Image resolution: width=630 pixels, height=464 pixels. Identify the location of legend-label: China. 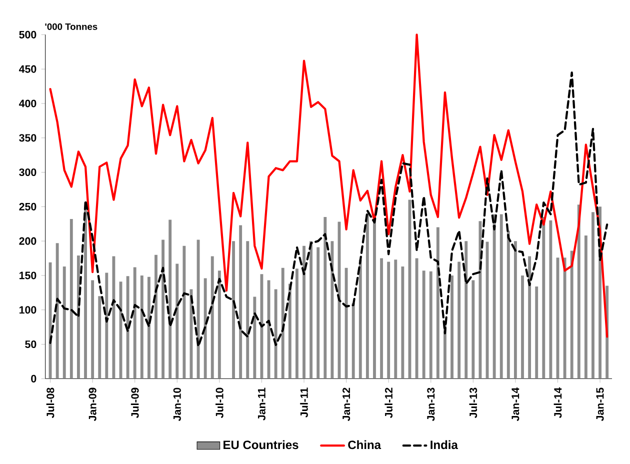
(365, 445).